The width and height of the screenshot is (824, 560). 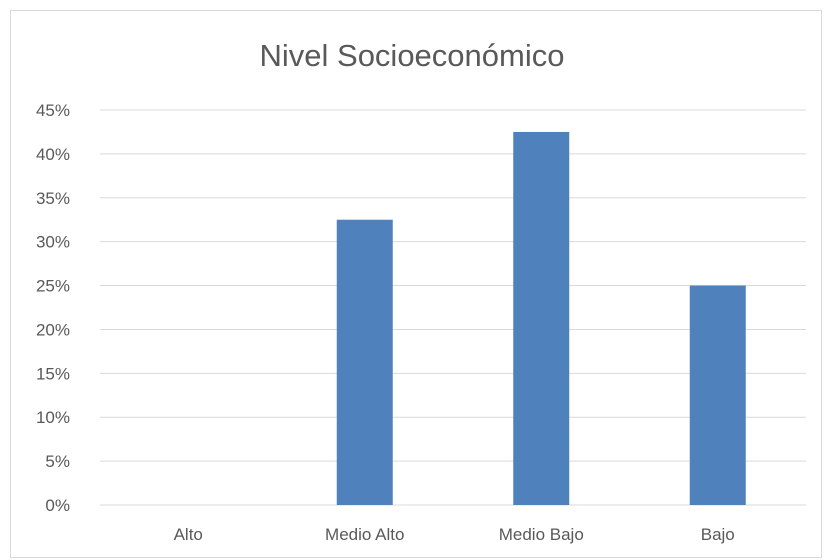 What do you see at coordinates (53, 286) in the screenshot?
I see `y-tick-label: 25%` at bounding box center [53, 286].